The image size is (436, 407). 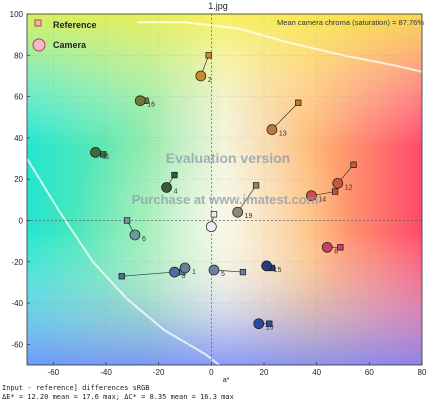 I want to click on watermark-line-2: Purchase at www.imatest.com, so click(x=225, y=199).